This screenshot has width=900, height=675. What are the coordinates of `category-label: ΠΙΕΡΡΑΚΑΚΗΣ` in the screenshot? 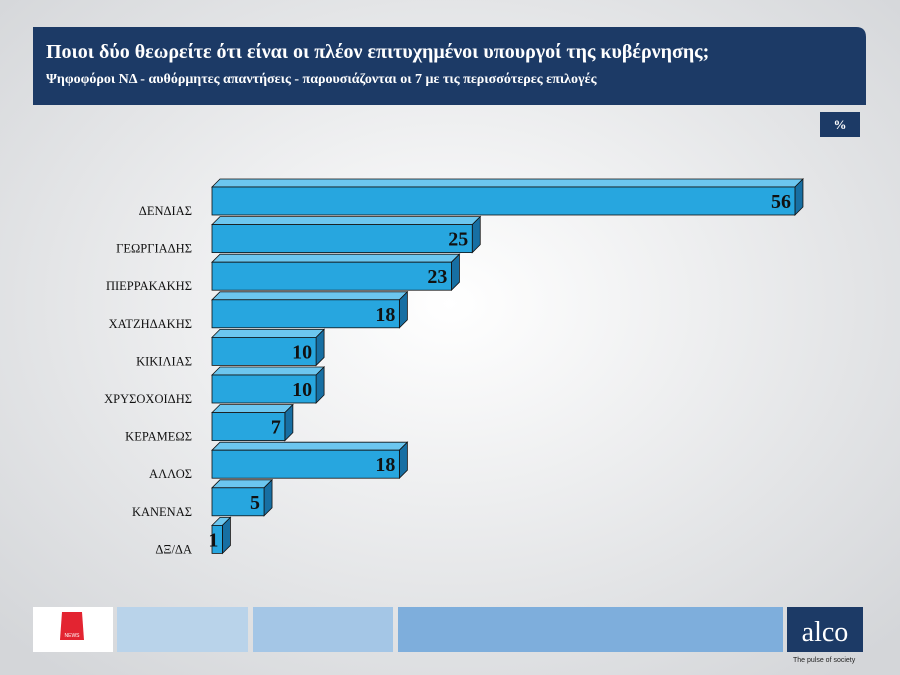 It's located at (149, 286).